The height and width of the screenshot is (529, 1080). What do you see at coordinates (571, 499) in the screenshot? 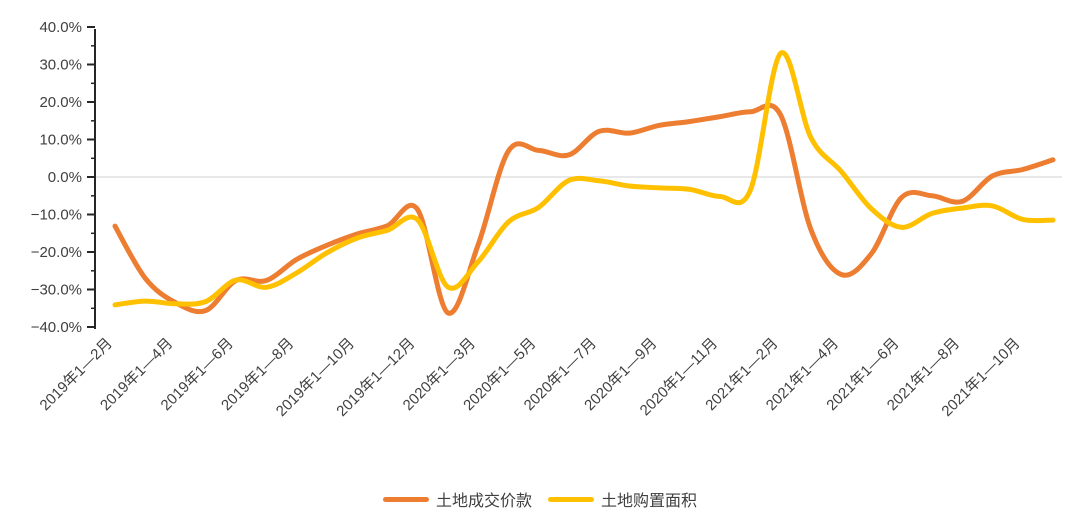
I see `legend-swatch-land-purchase-area` at bounding box center [571, 499].